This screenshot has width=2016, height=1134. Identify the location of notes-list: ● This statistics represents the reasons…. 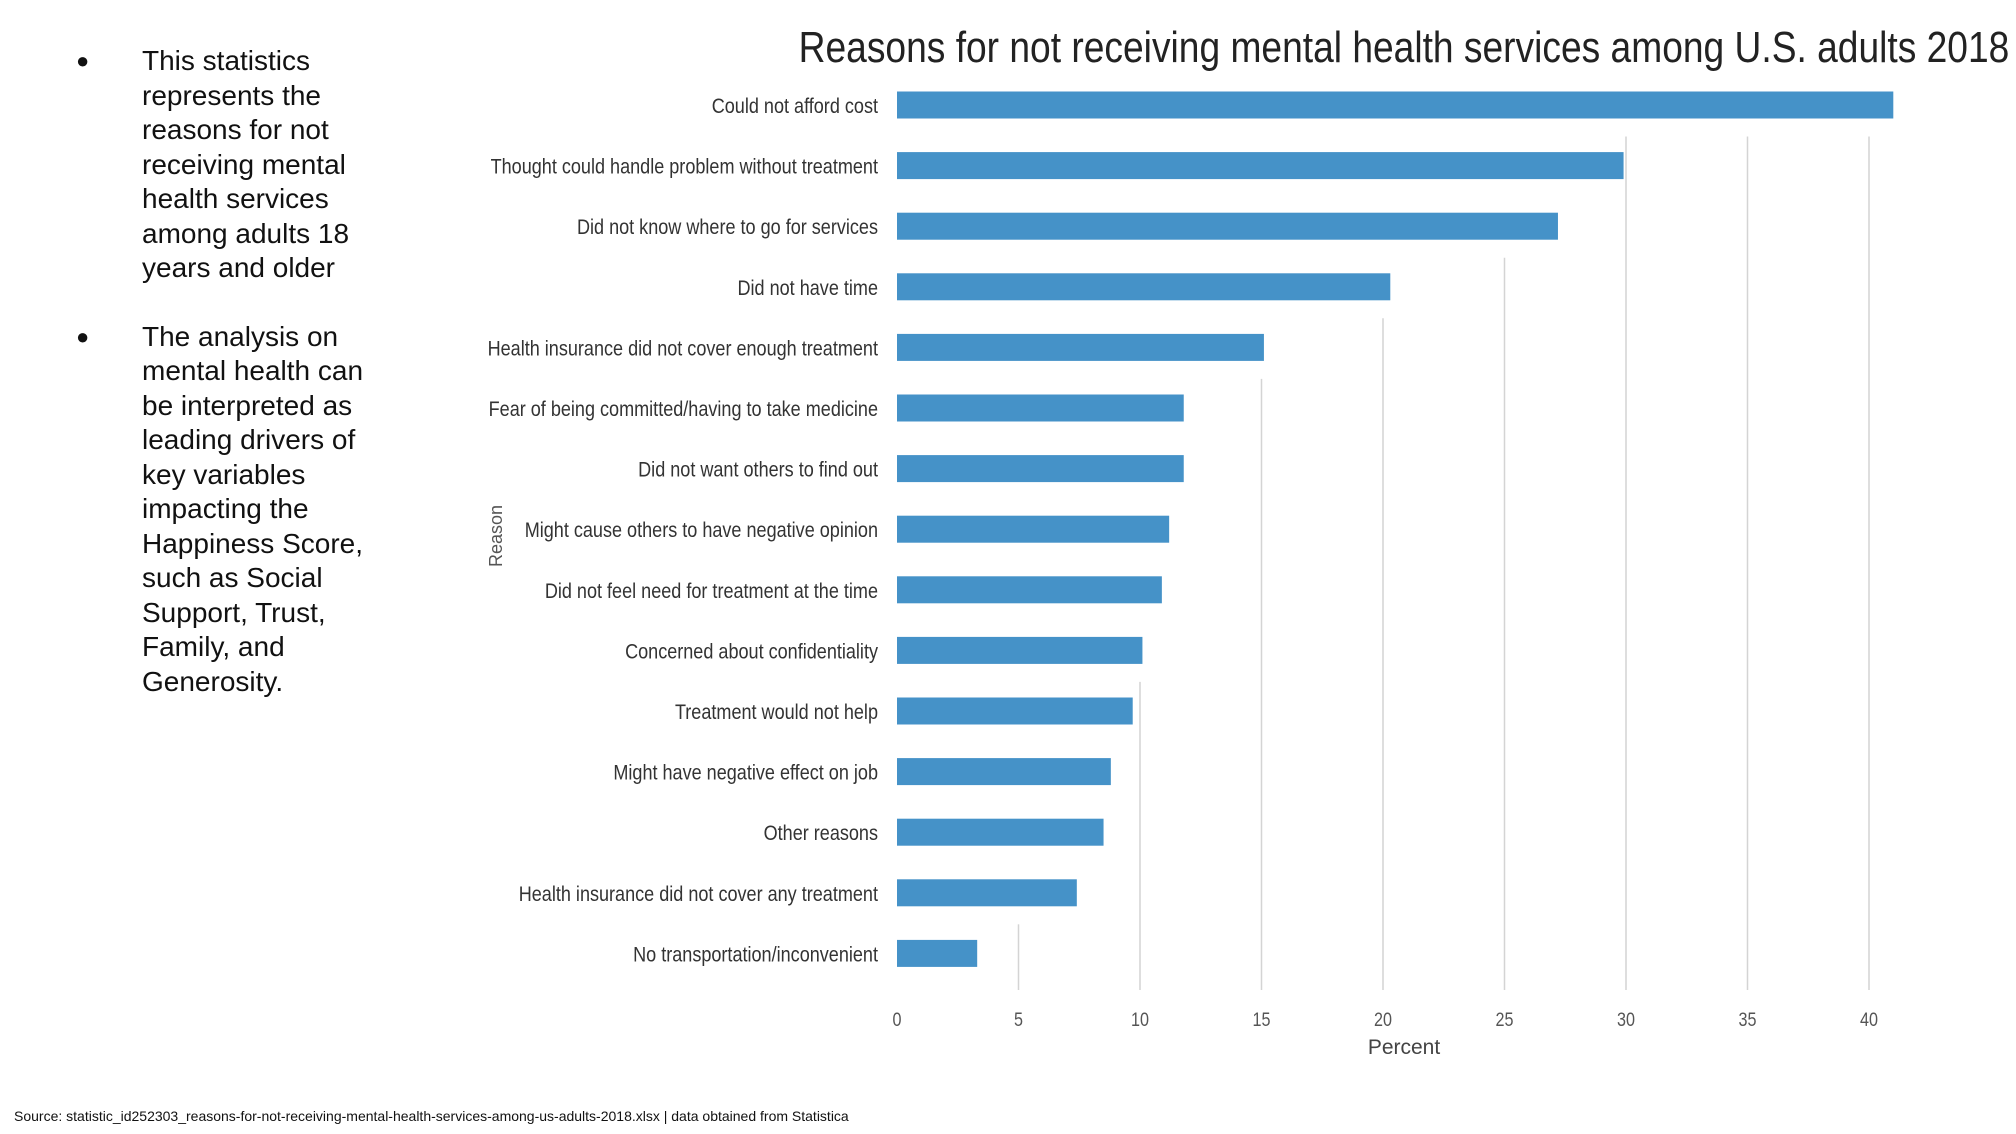
(232, 388).